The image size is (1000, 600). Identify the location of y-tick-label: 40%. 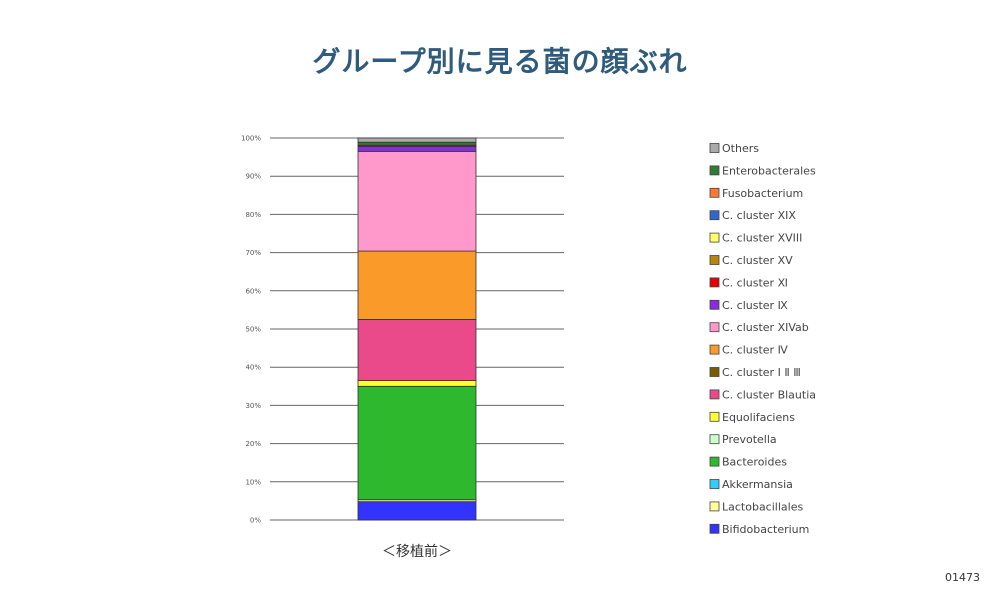
(253, 368).